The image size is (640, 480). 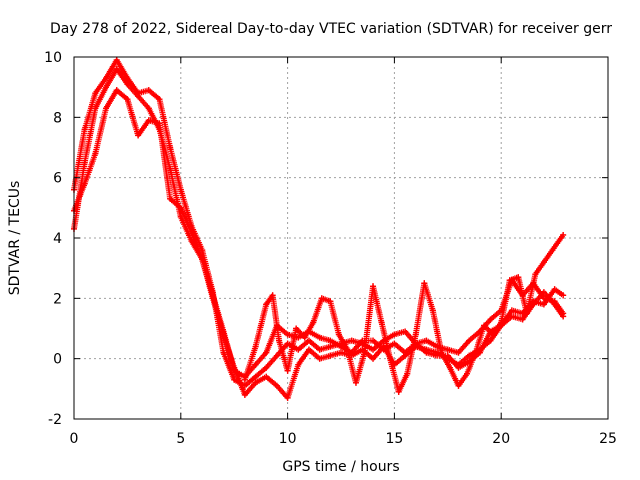 I want to click on x-tick-label: 15, so click(x=394, y=439).